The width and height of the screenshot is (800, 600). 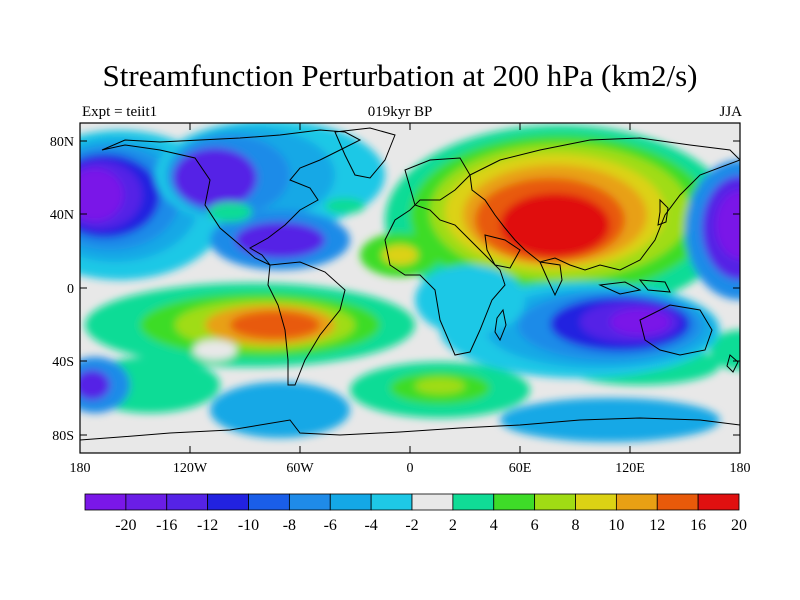 I want to click on lon-label-0: 0, so click(x=410, y=468).